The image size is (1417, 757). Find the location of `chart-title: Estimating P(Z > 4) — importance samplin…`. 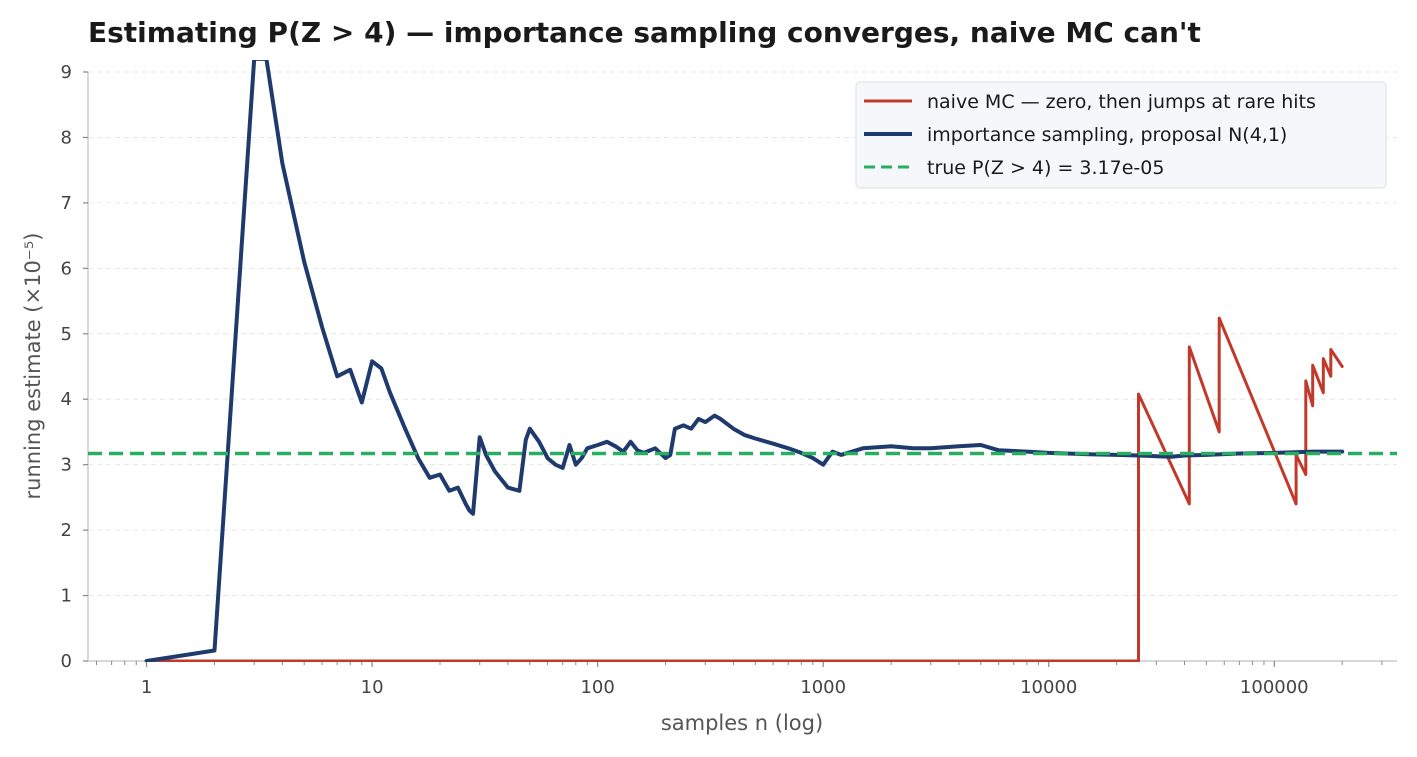

chart-title: Estimating P(Z > 4) — importance samplin… is located at coordinates (644, 32).